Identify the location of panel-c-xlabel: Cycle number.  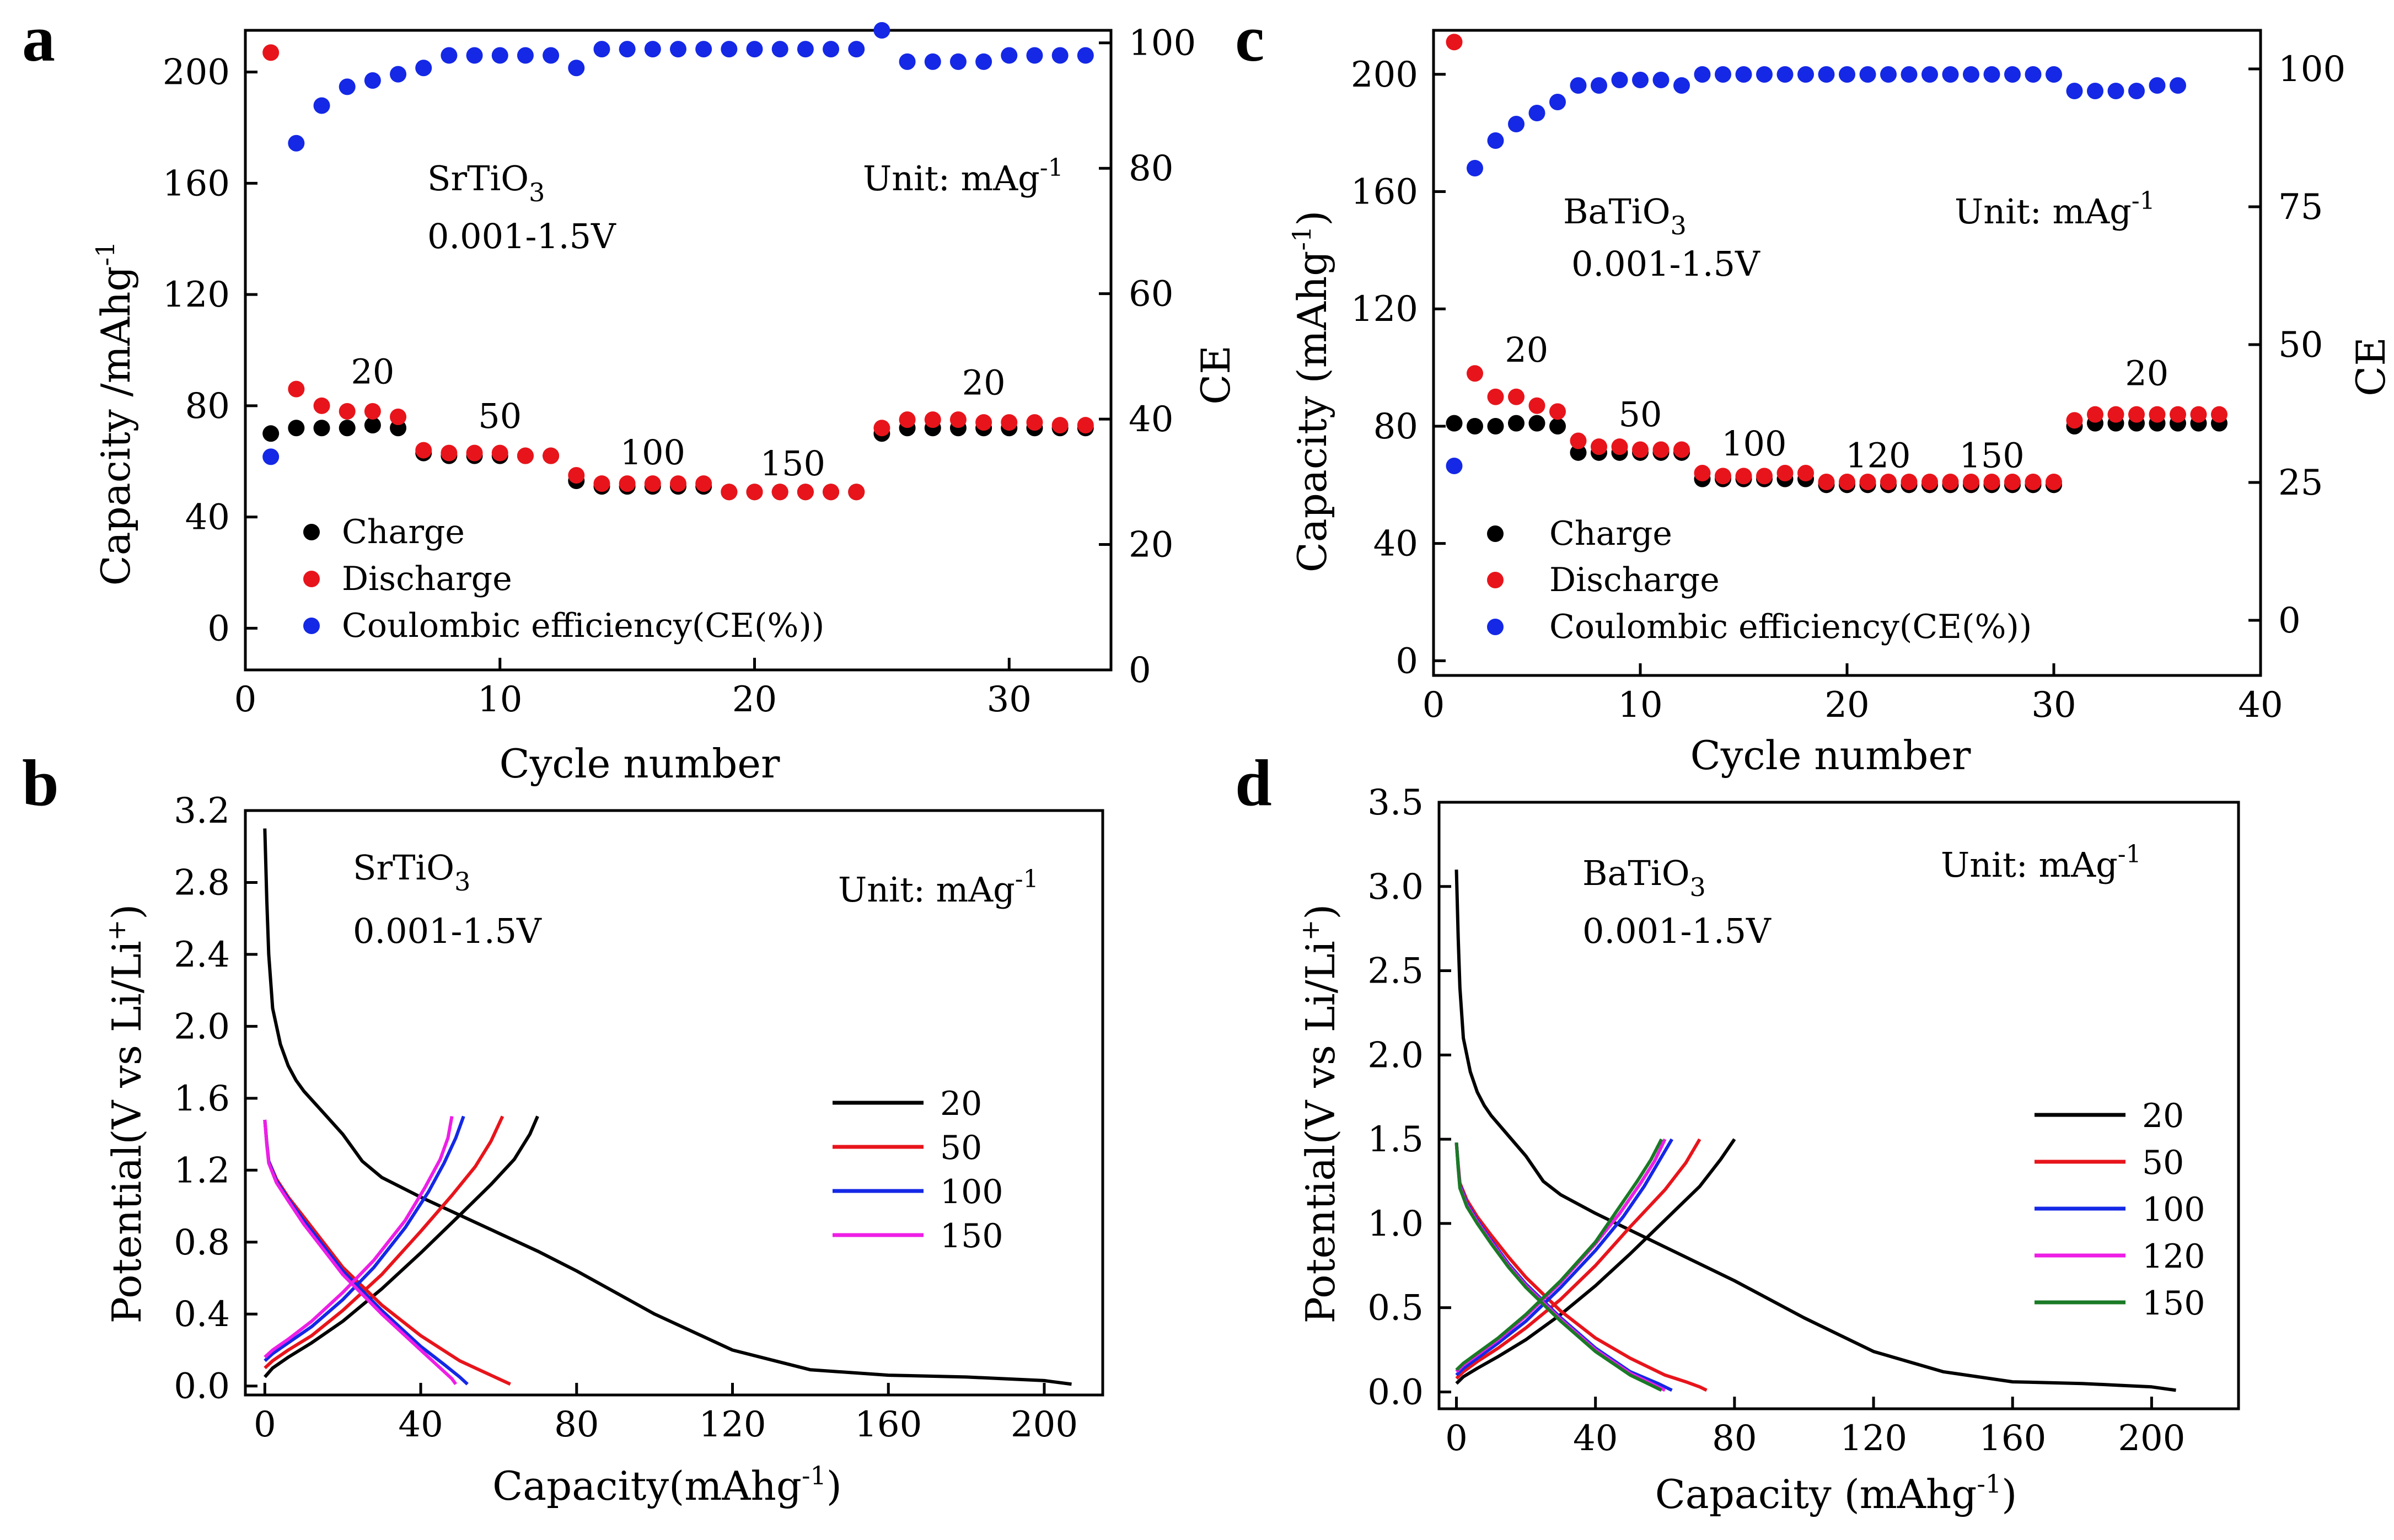
(1830, 755).